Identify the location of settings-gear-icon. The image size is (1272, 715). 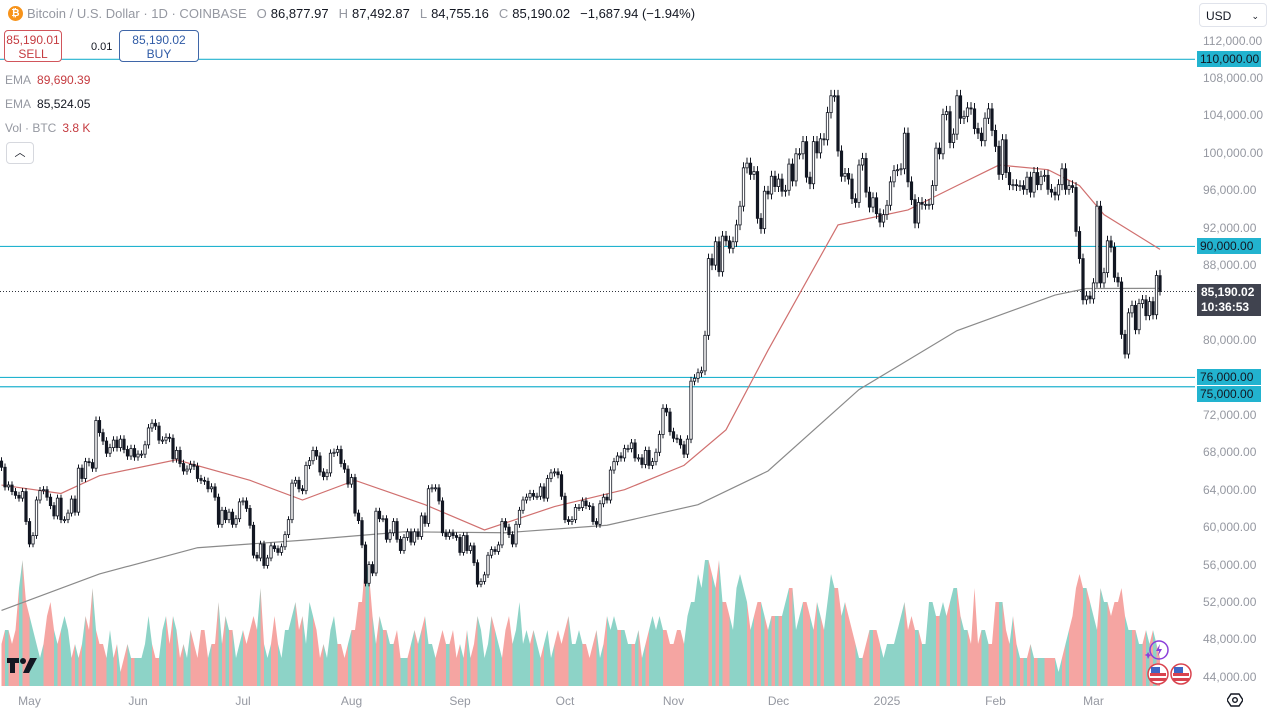
(1235, 700).